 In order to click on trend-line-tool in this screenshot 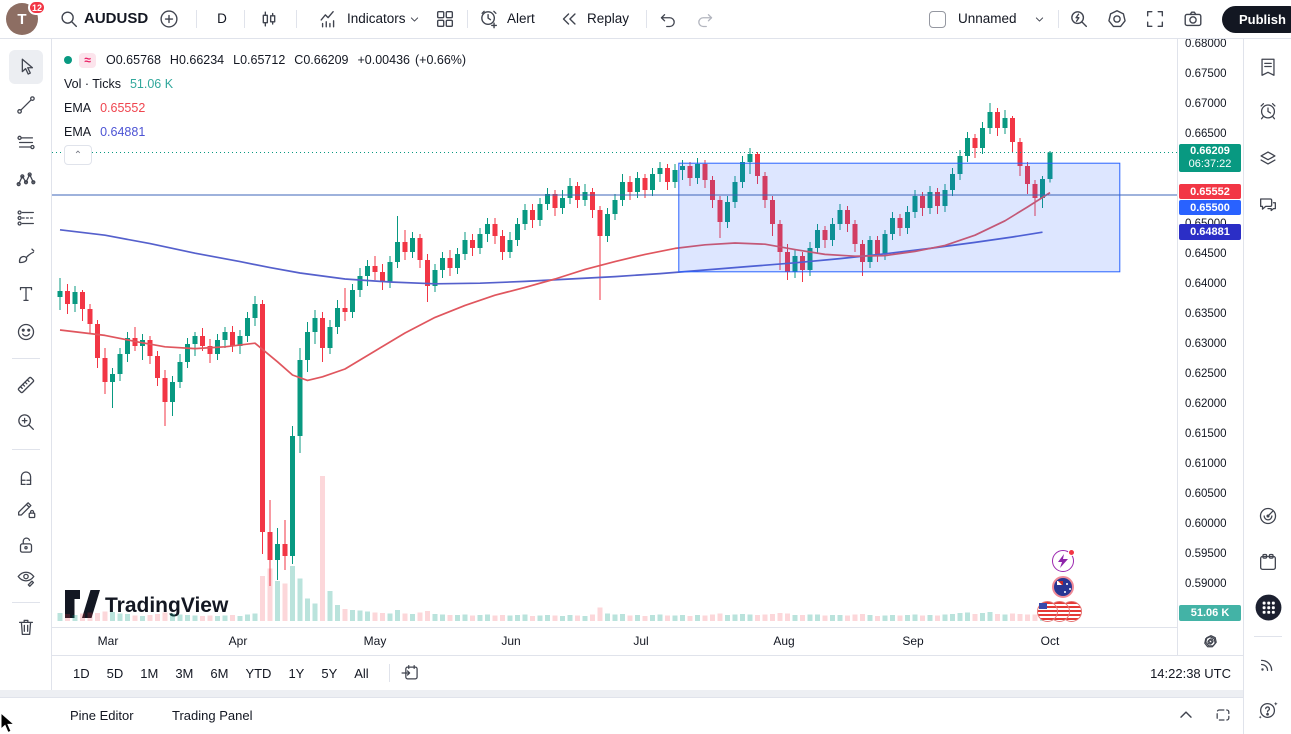, I will do `click(26, 105)`.